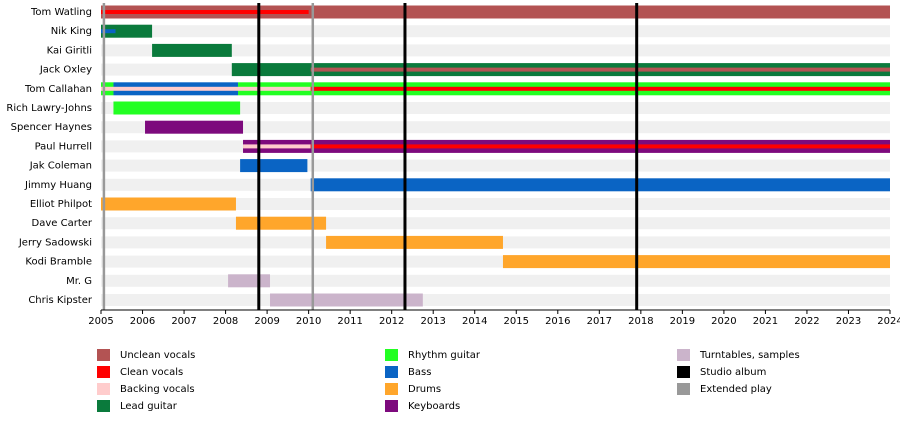  What do you see at coordinates (142, 321) in the screenshot?
I see `x-tick-label: 2006` at bounding box center [142, 321].